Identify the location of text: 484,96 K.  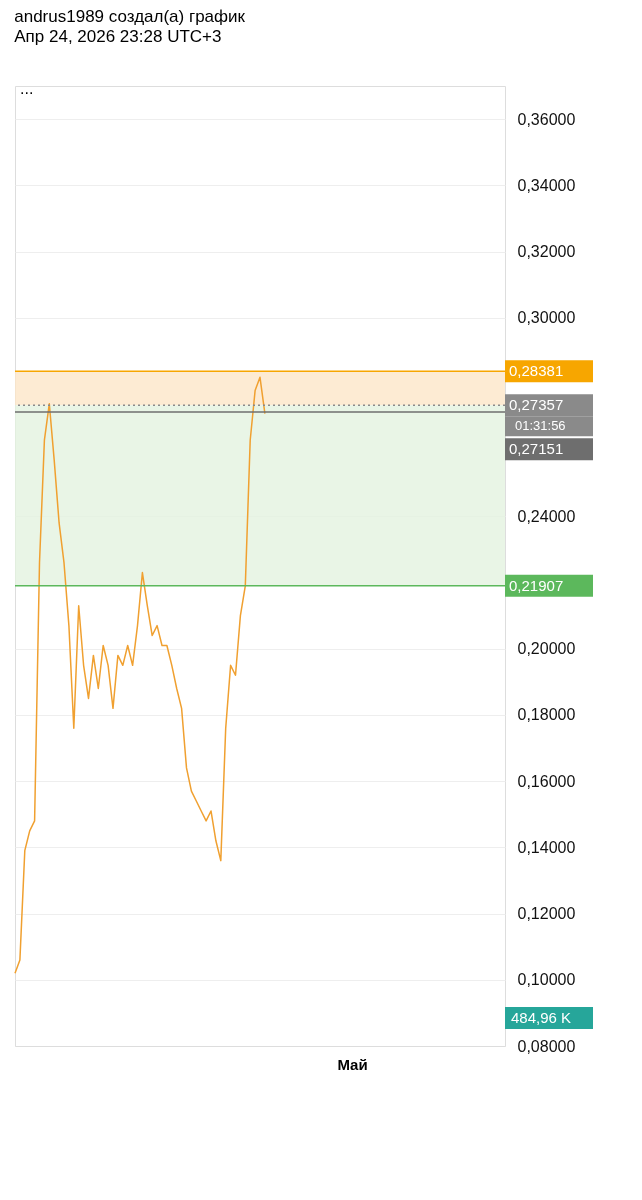
(541, 1017).